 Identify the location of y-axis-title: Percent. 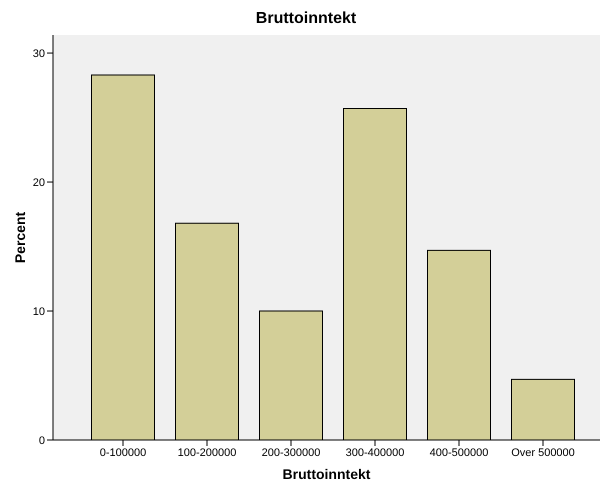
(20, 237).